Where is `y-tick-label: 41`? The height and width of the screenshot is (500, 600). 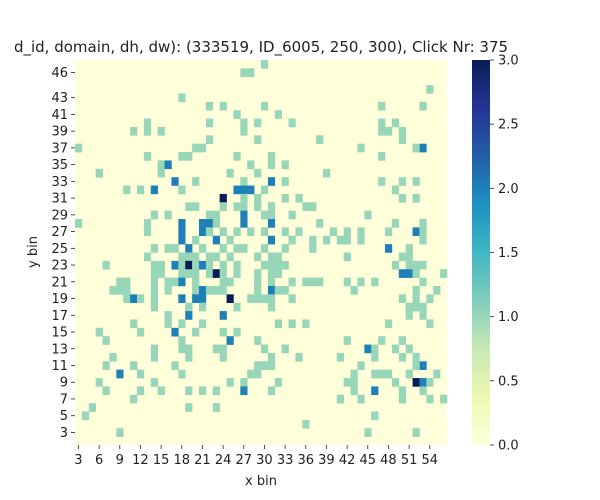
y-tick-label: 41 is located at coordinates (59, 115).